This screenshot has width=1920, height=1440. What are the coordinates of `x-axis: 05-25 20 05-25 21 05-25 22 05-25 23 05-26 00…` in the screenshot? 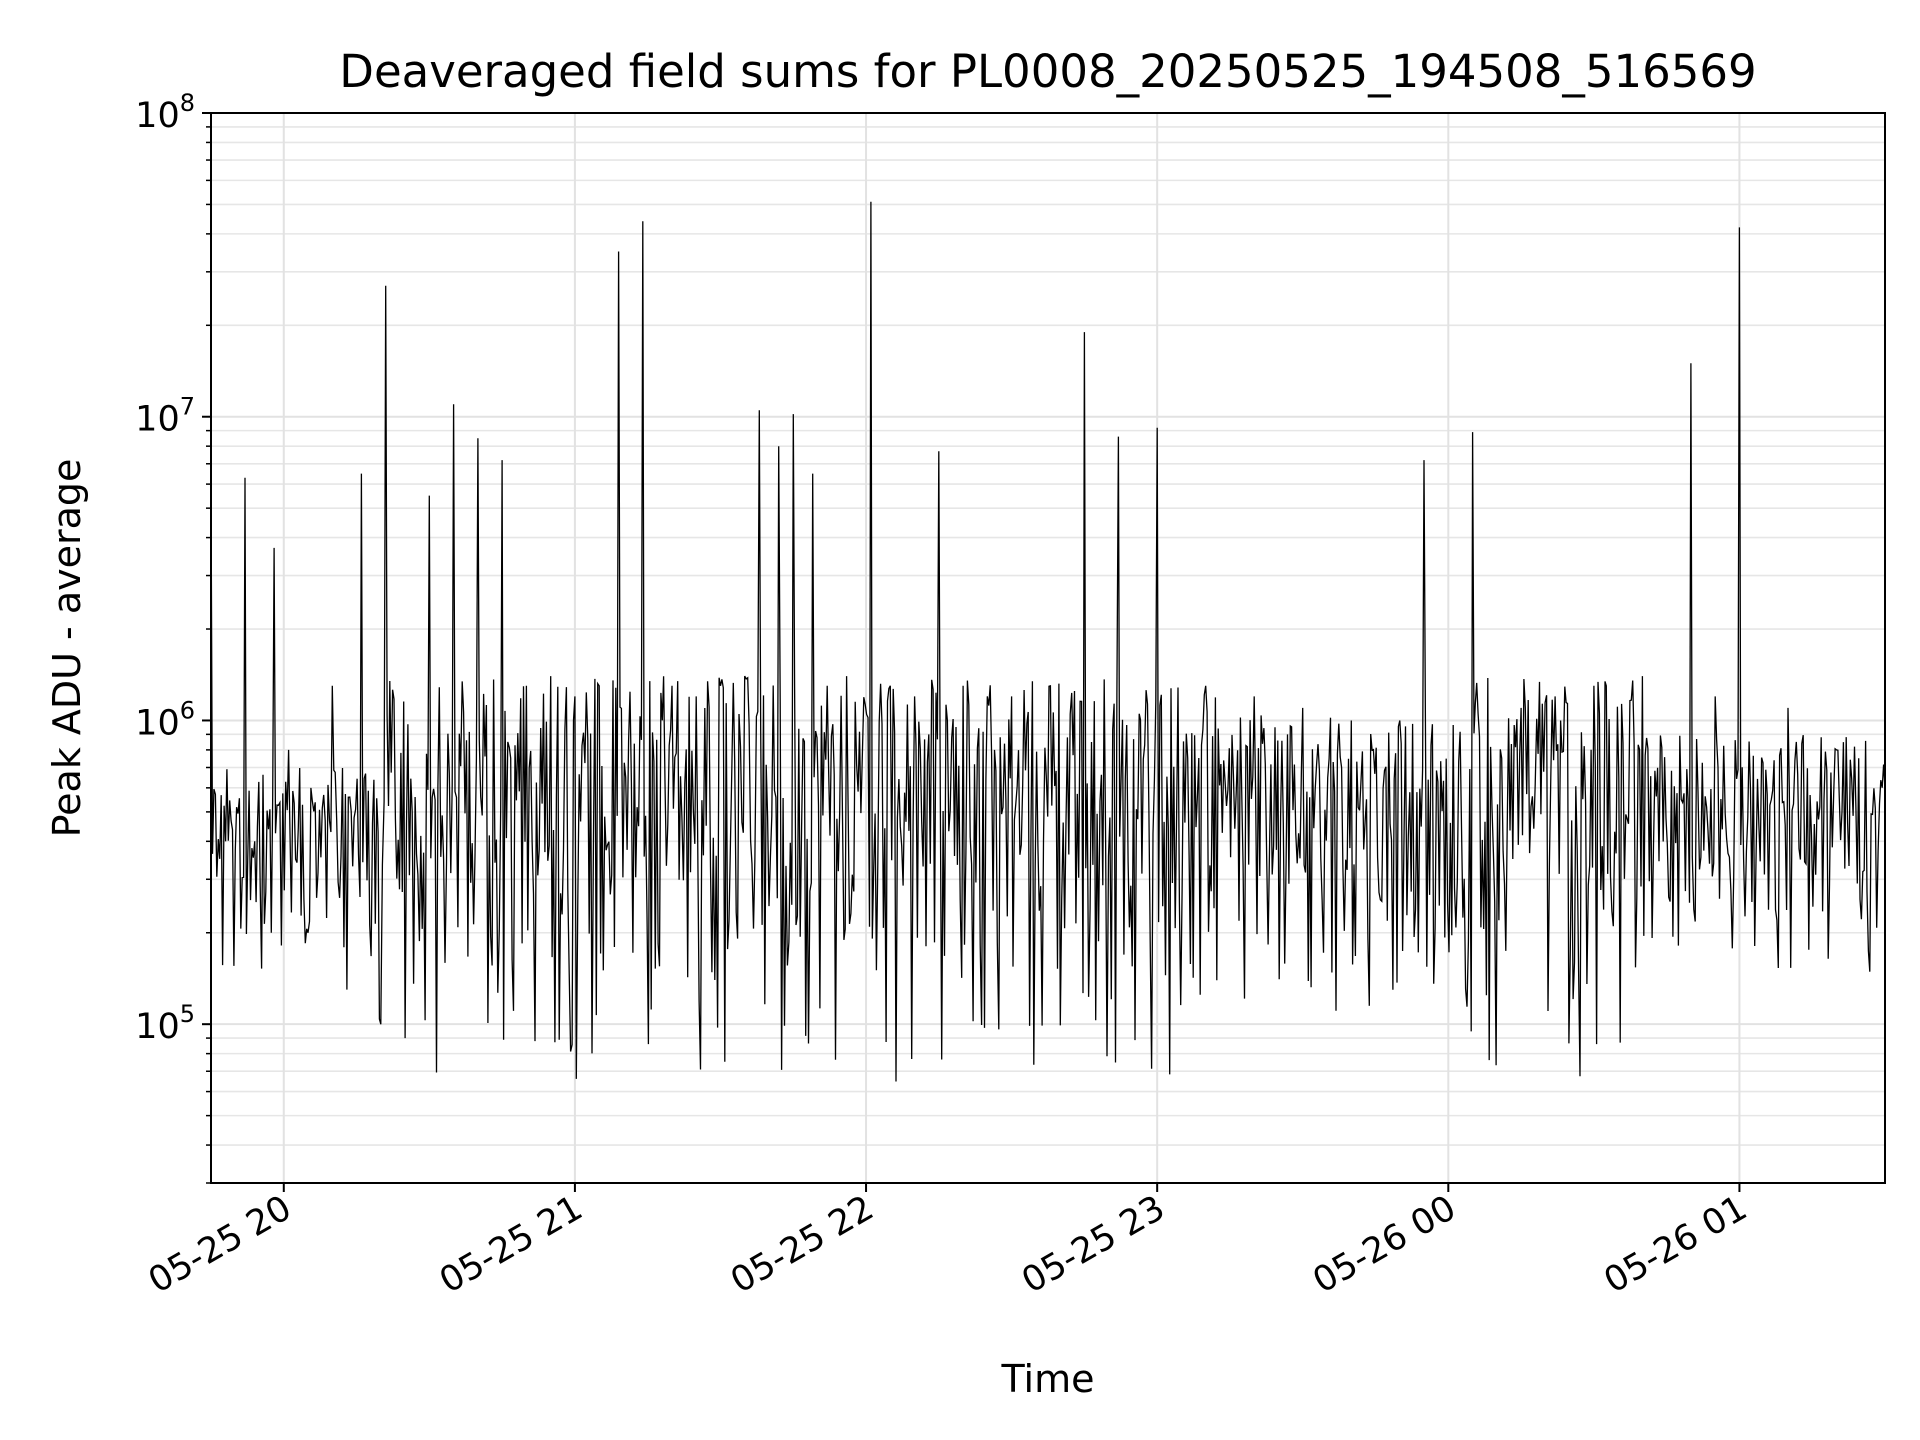 It's located at (948, 1242).